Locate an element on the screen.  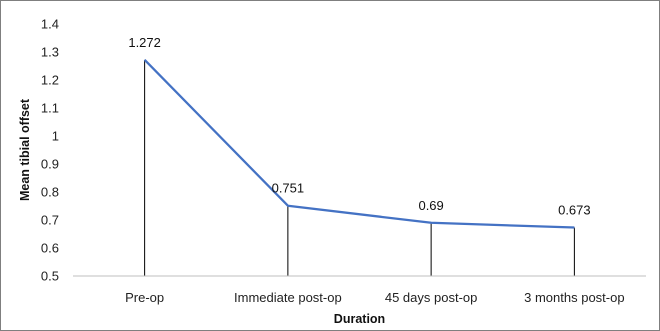
y-axis-title: Mean tibial offset is located at coordinates (25, 149).